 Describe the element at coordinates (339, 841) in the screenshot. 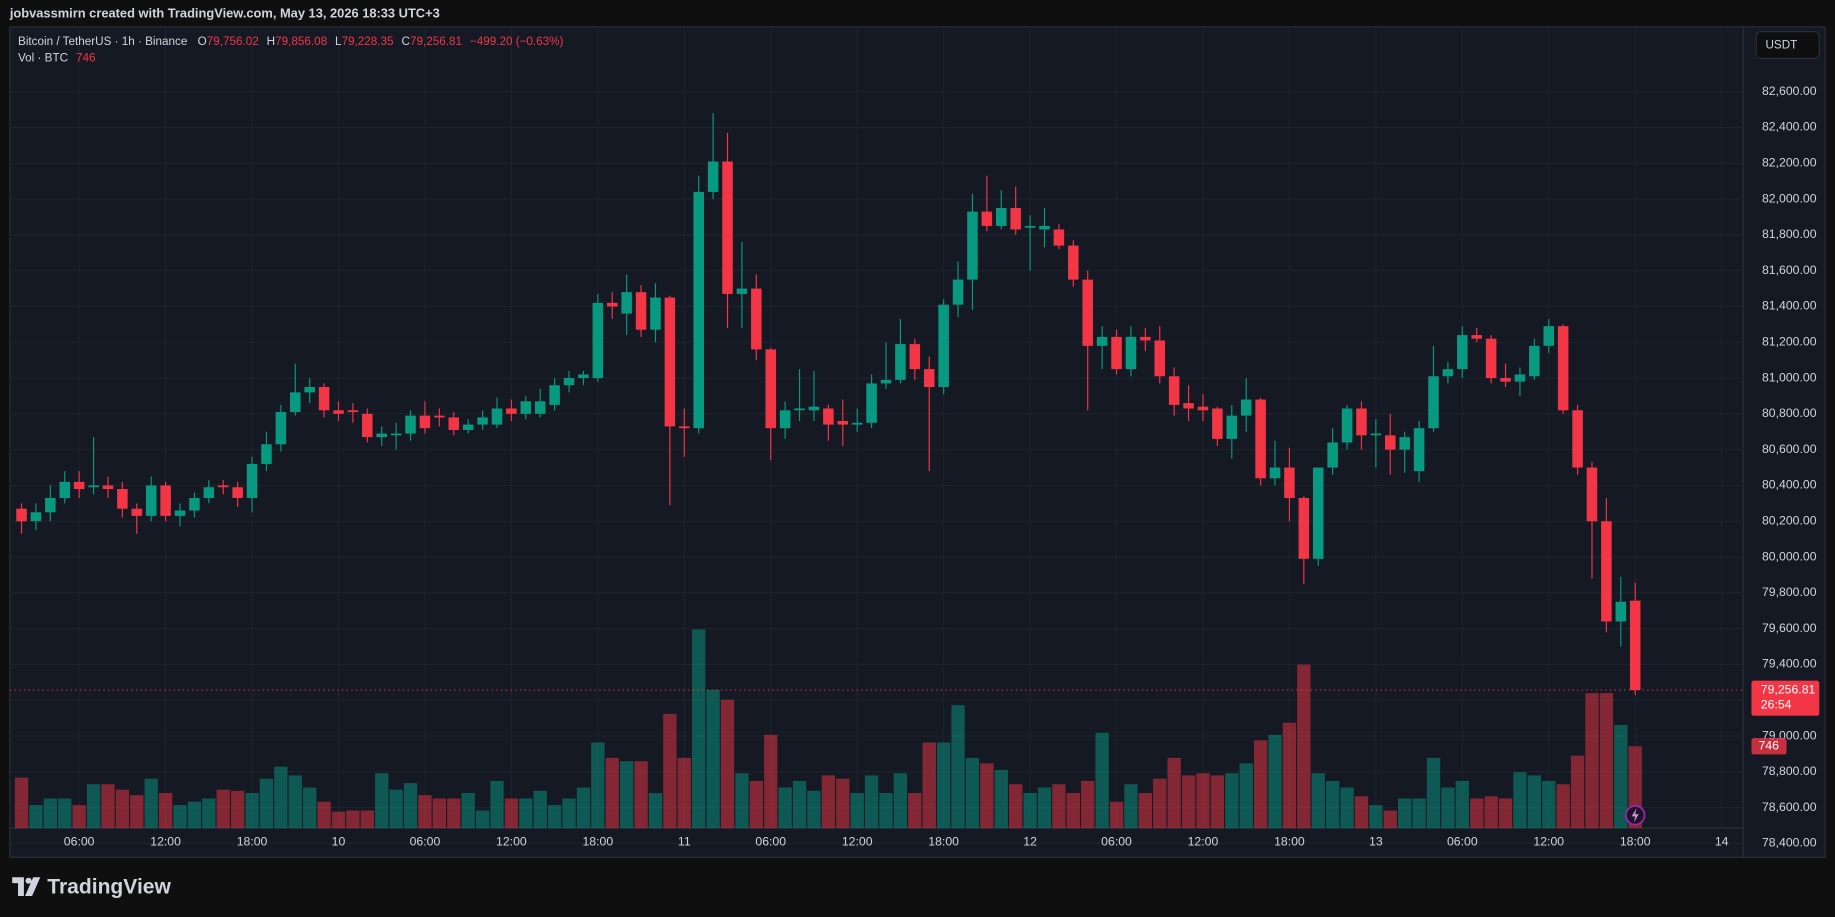

I see `x-tick-label: 10` at that location.